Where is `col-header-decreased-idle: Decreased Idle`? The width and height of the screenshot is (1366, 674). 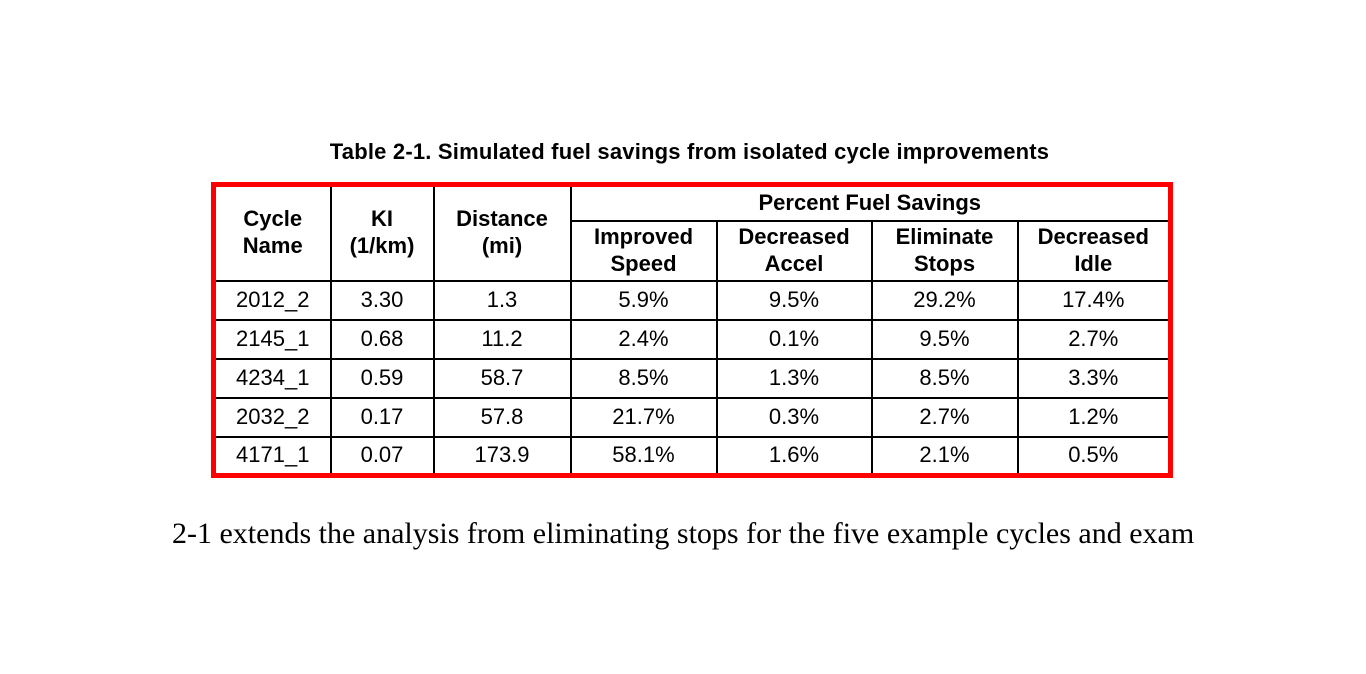 col-header-decreased-idle: Decreased Idle is located at coordinates (1094, 250).